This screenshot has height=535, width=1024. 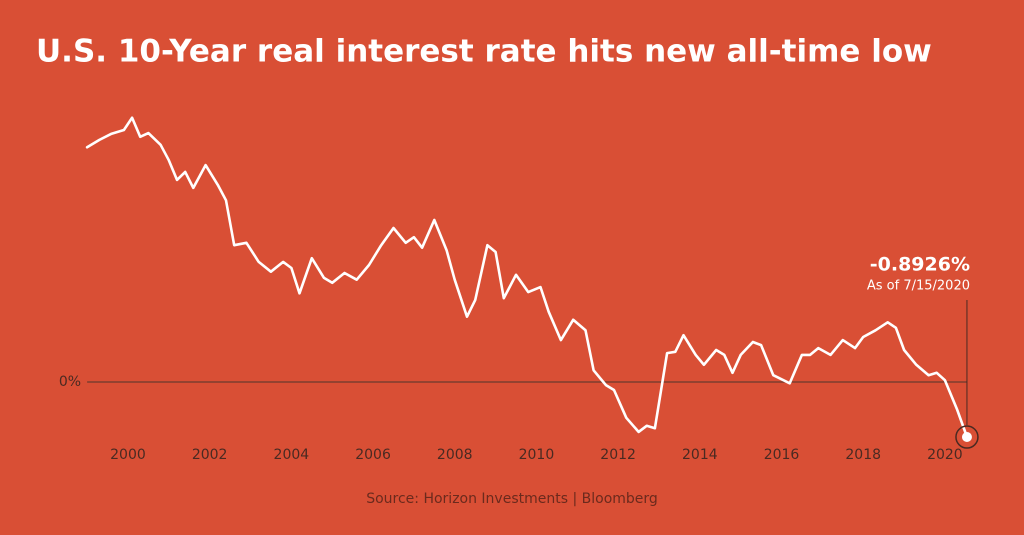 What do you see at coordinates (70, 382) in the screenshot?
I see `y-tick-label: 0%` at bounding box center [70, 382].